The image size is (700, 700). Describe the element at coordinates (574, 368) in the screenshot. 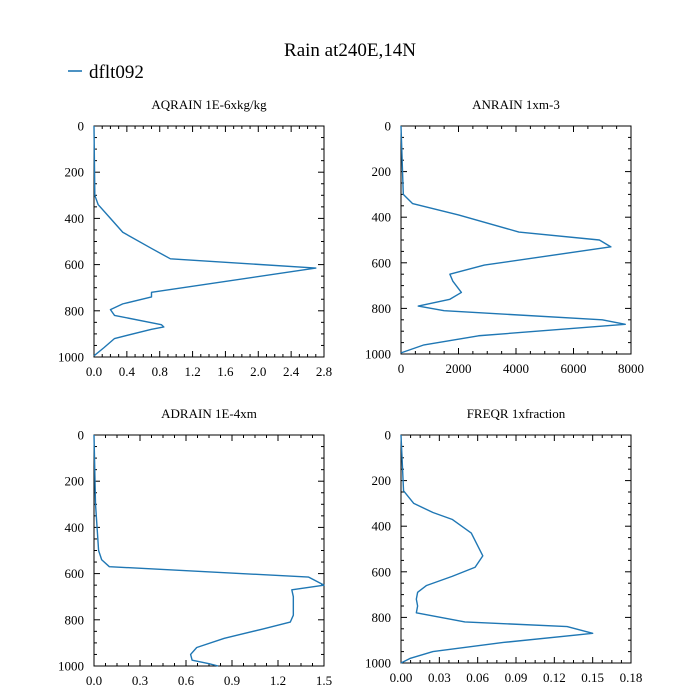

I see `x-tick-label: 6000` at that location.